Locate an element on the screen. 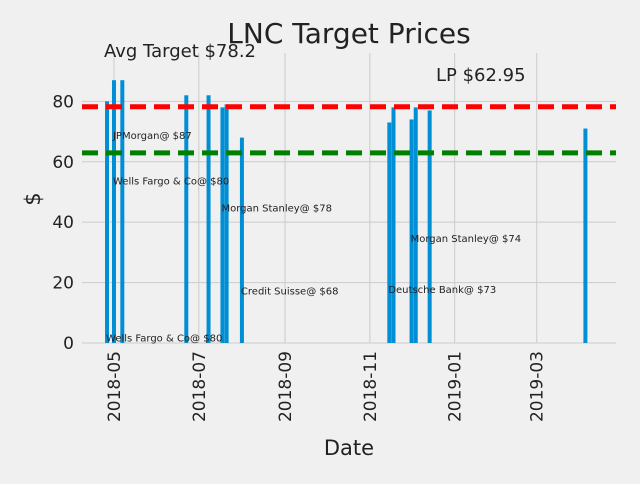 Image resolution: width=640 pixels, height=484 pixels. analyst-annotation: JPMorgan@ $87 is located at coordinates (152, 136).